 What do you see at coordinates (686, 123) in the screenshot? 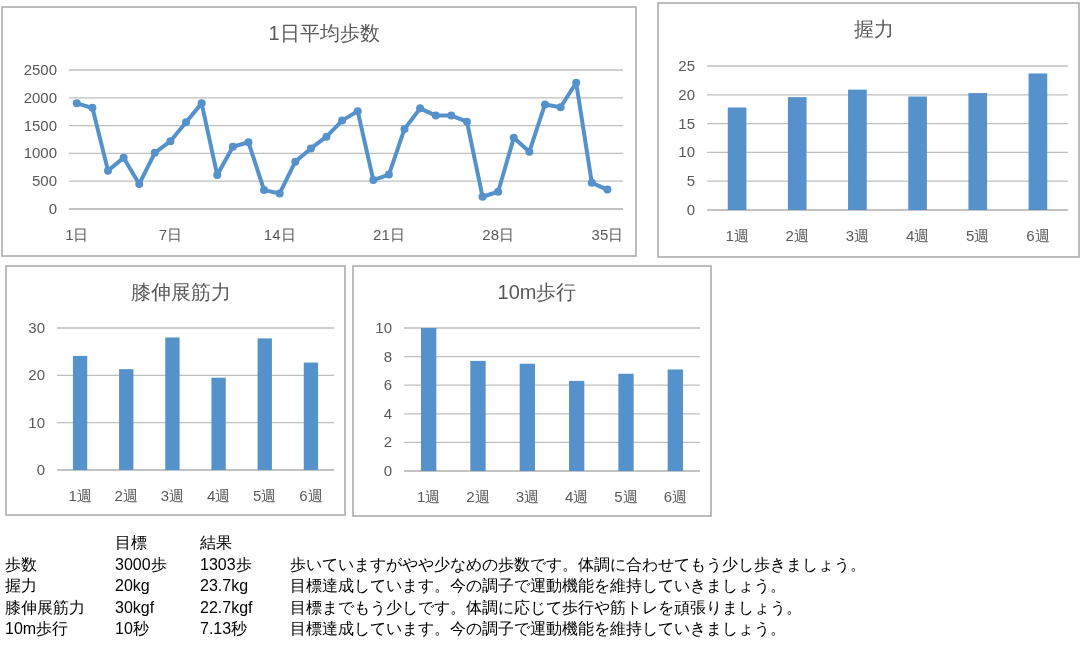
I see `y-tick-label: 15` at bounding box center [686, 123].